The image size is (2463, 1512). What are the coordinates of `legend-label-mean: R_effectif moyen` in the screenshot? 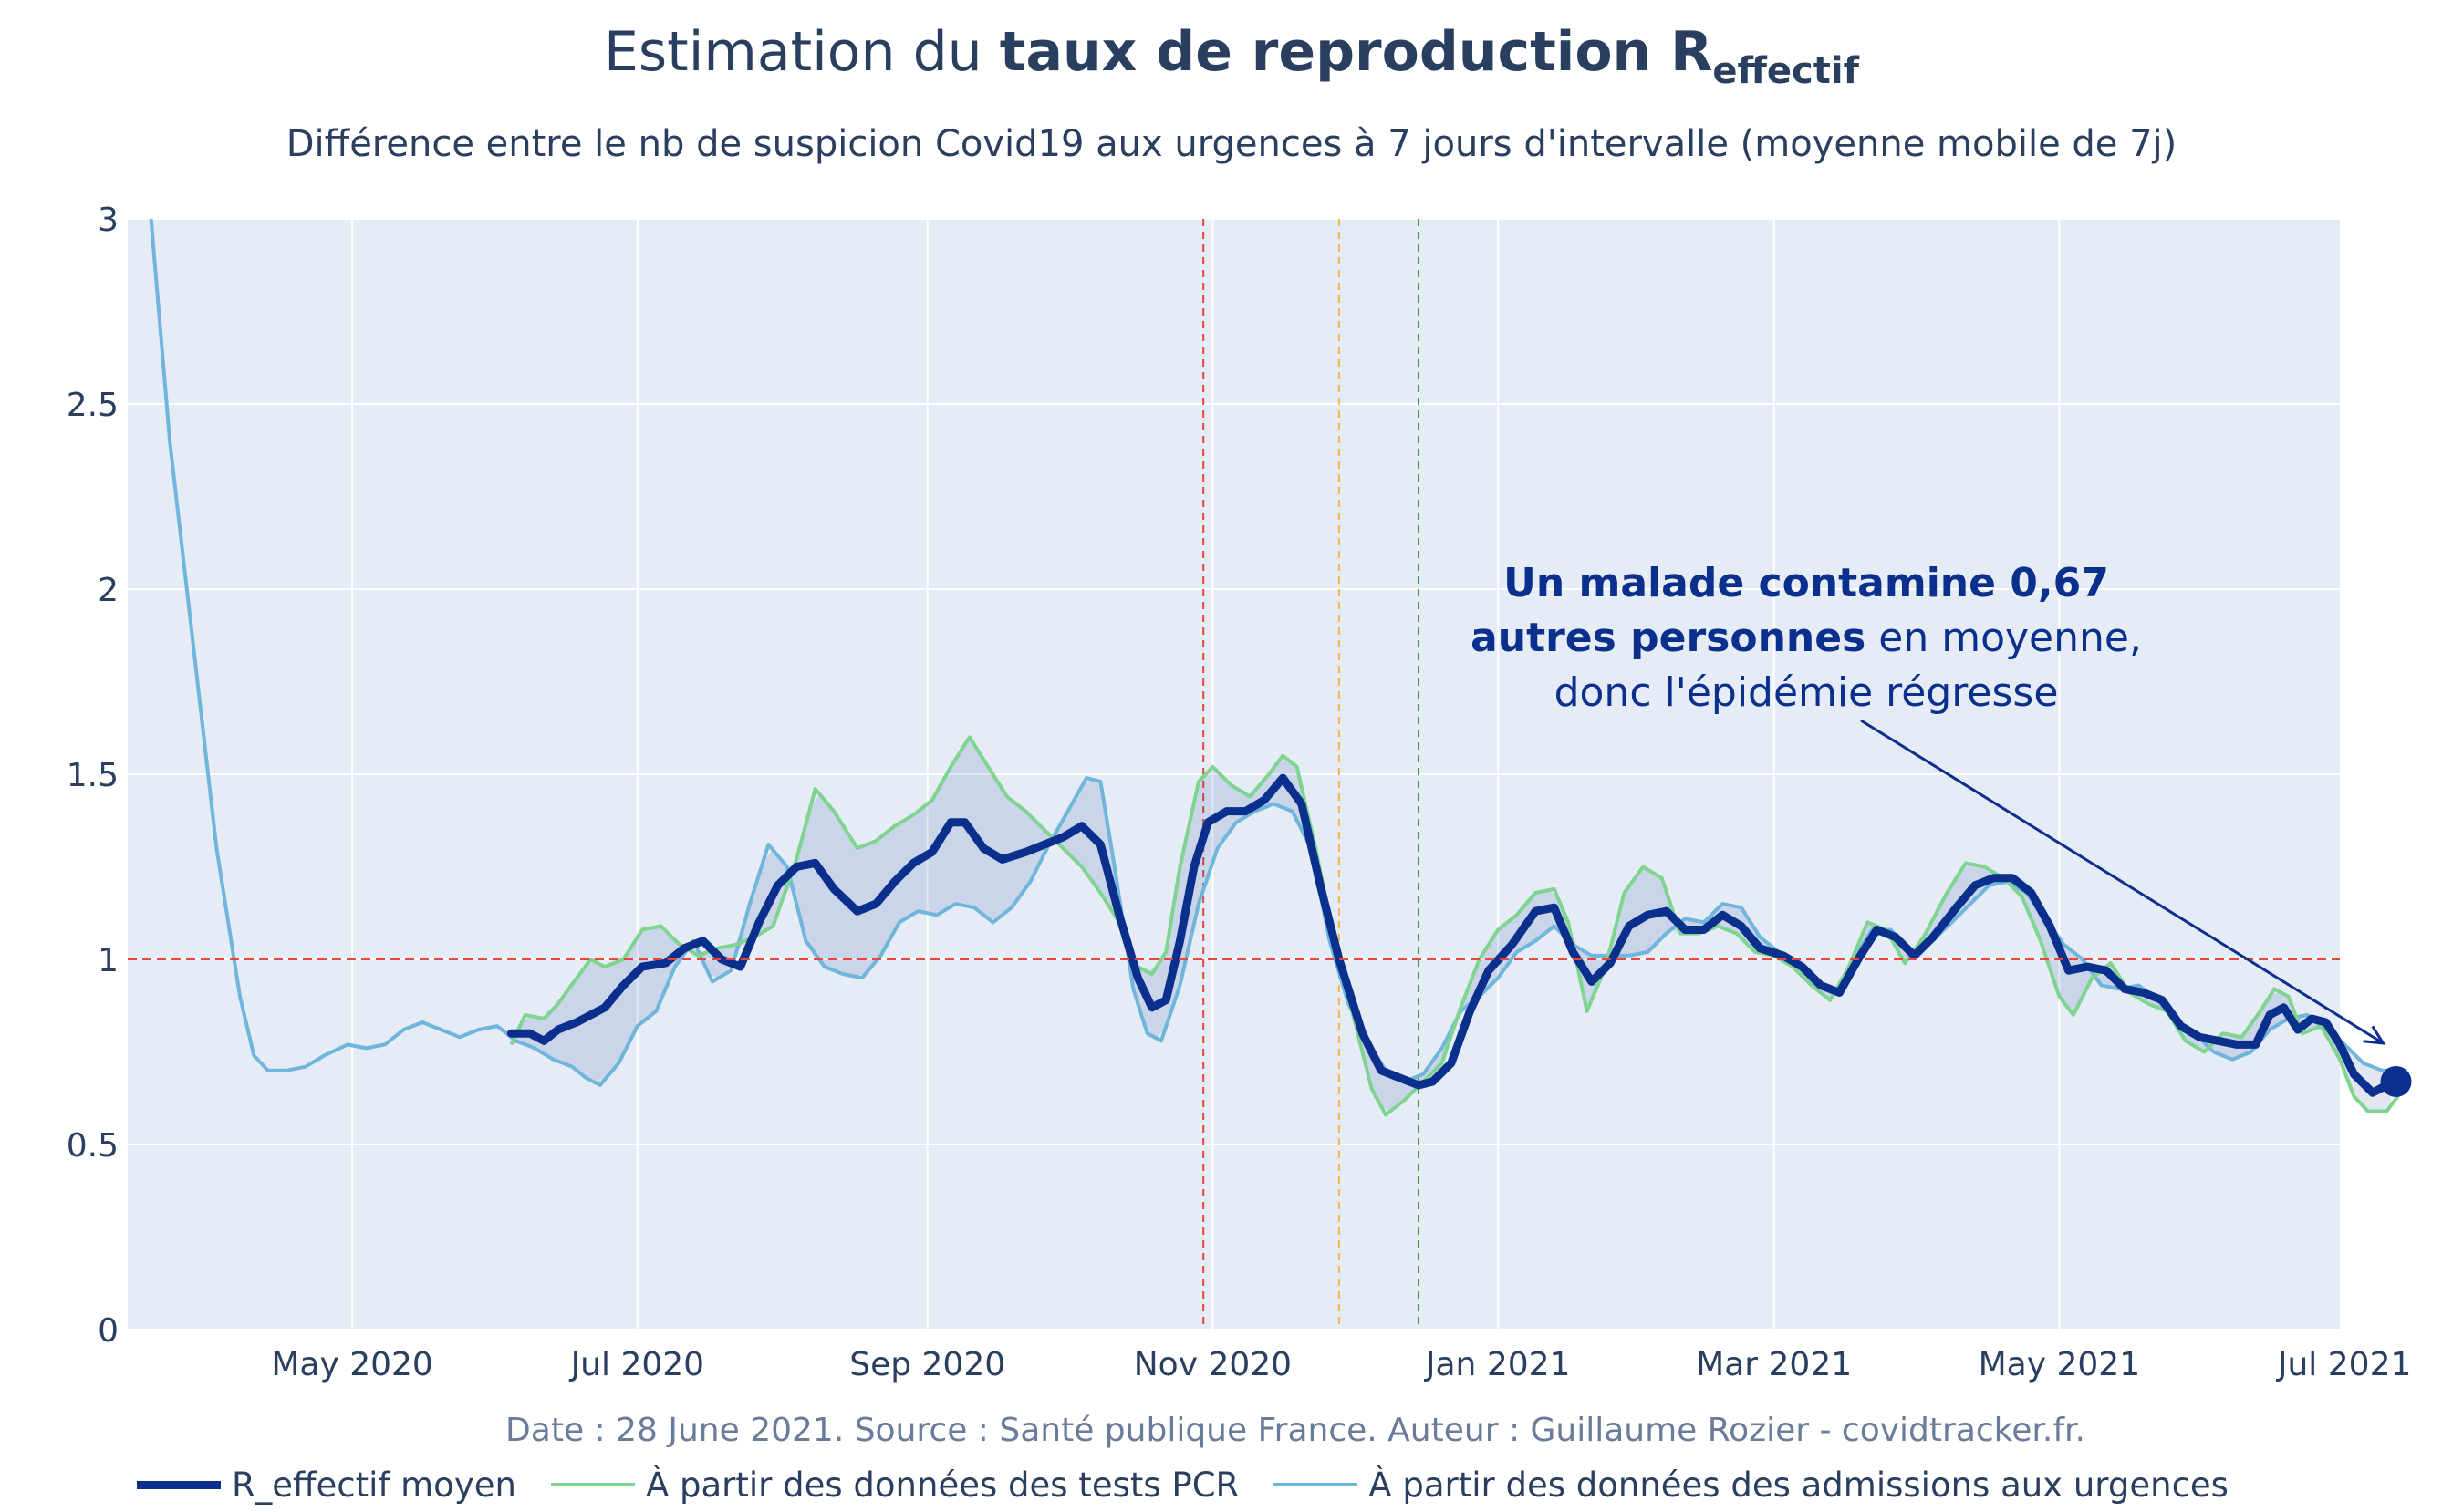 It's located at (374, 1485).